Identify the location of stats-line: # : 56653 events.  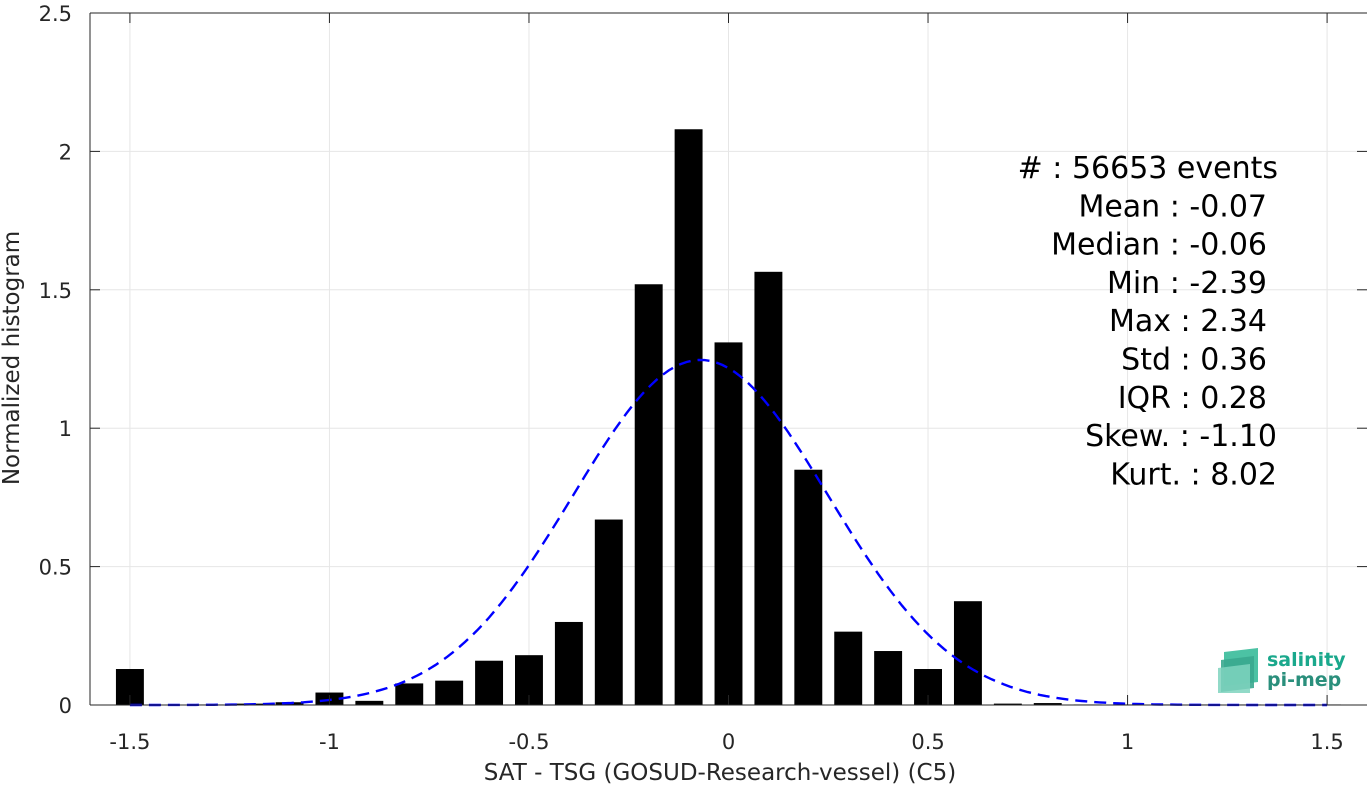
(1148, 168).